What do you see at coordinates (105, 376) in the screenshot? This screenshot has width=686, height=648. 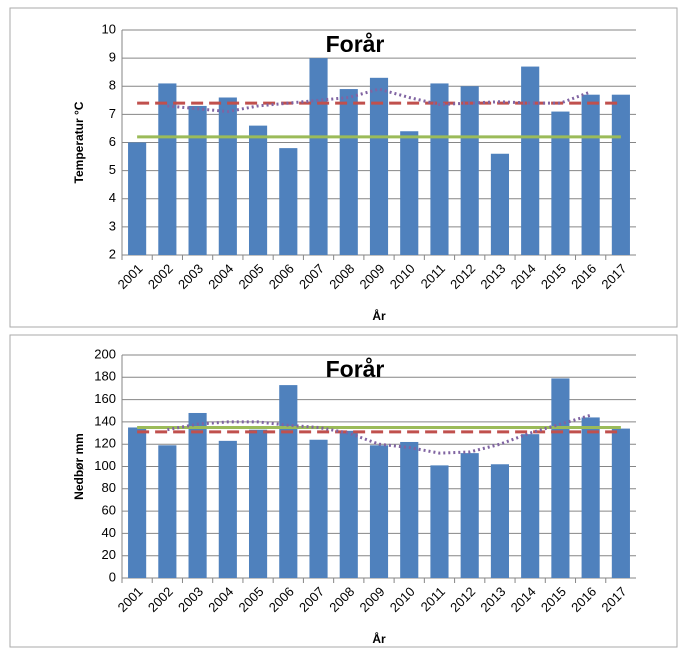 I see `y-tick-label: 180` at bounding box center [105, 376].